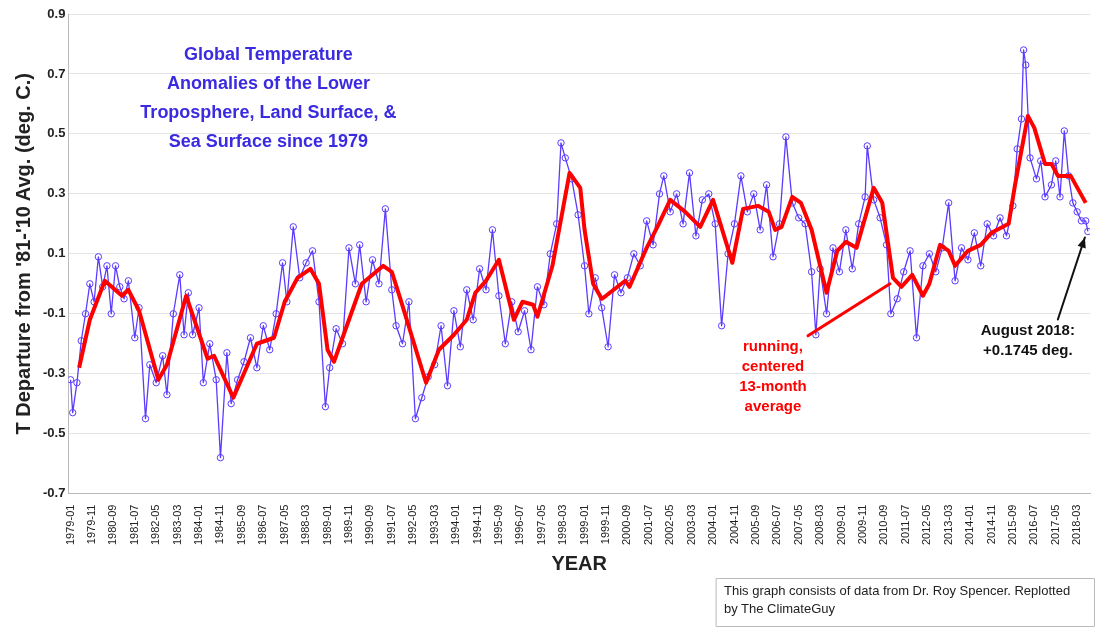  Describe the element at coordinates (56, 13) in the screenshot. I see `y-tick-label: 0.9` at that location.